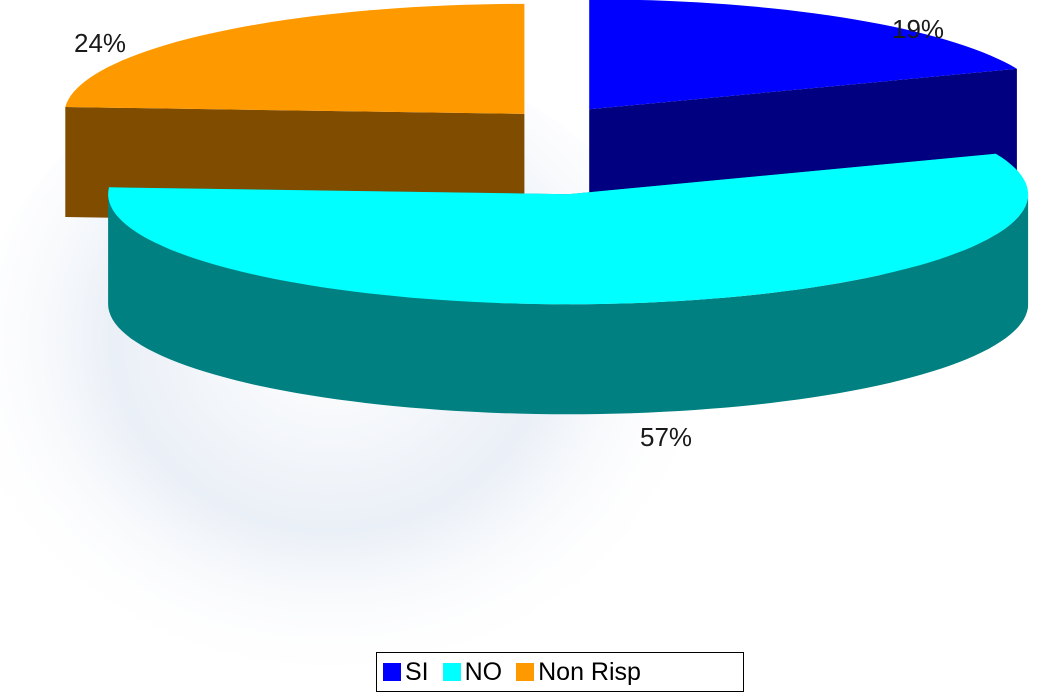  I want to click on legend-label-no: NO, so click(483, 671).